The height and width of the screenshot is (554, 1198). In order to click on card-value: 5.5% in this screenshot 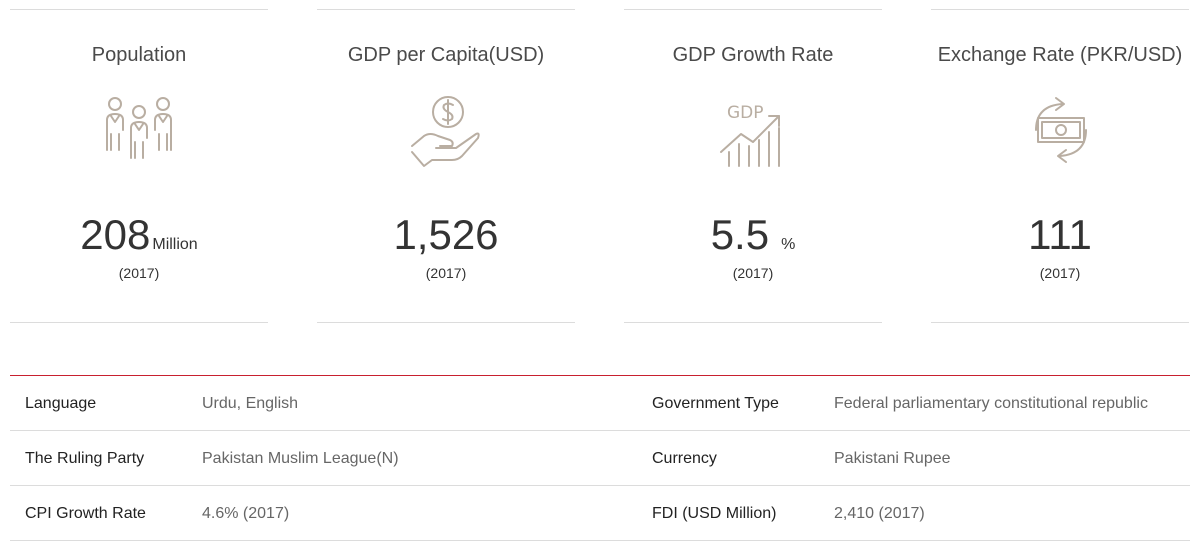, I will do `click(753, 240)`.